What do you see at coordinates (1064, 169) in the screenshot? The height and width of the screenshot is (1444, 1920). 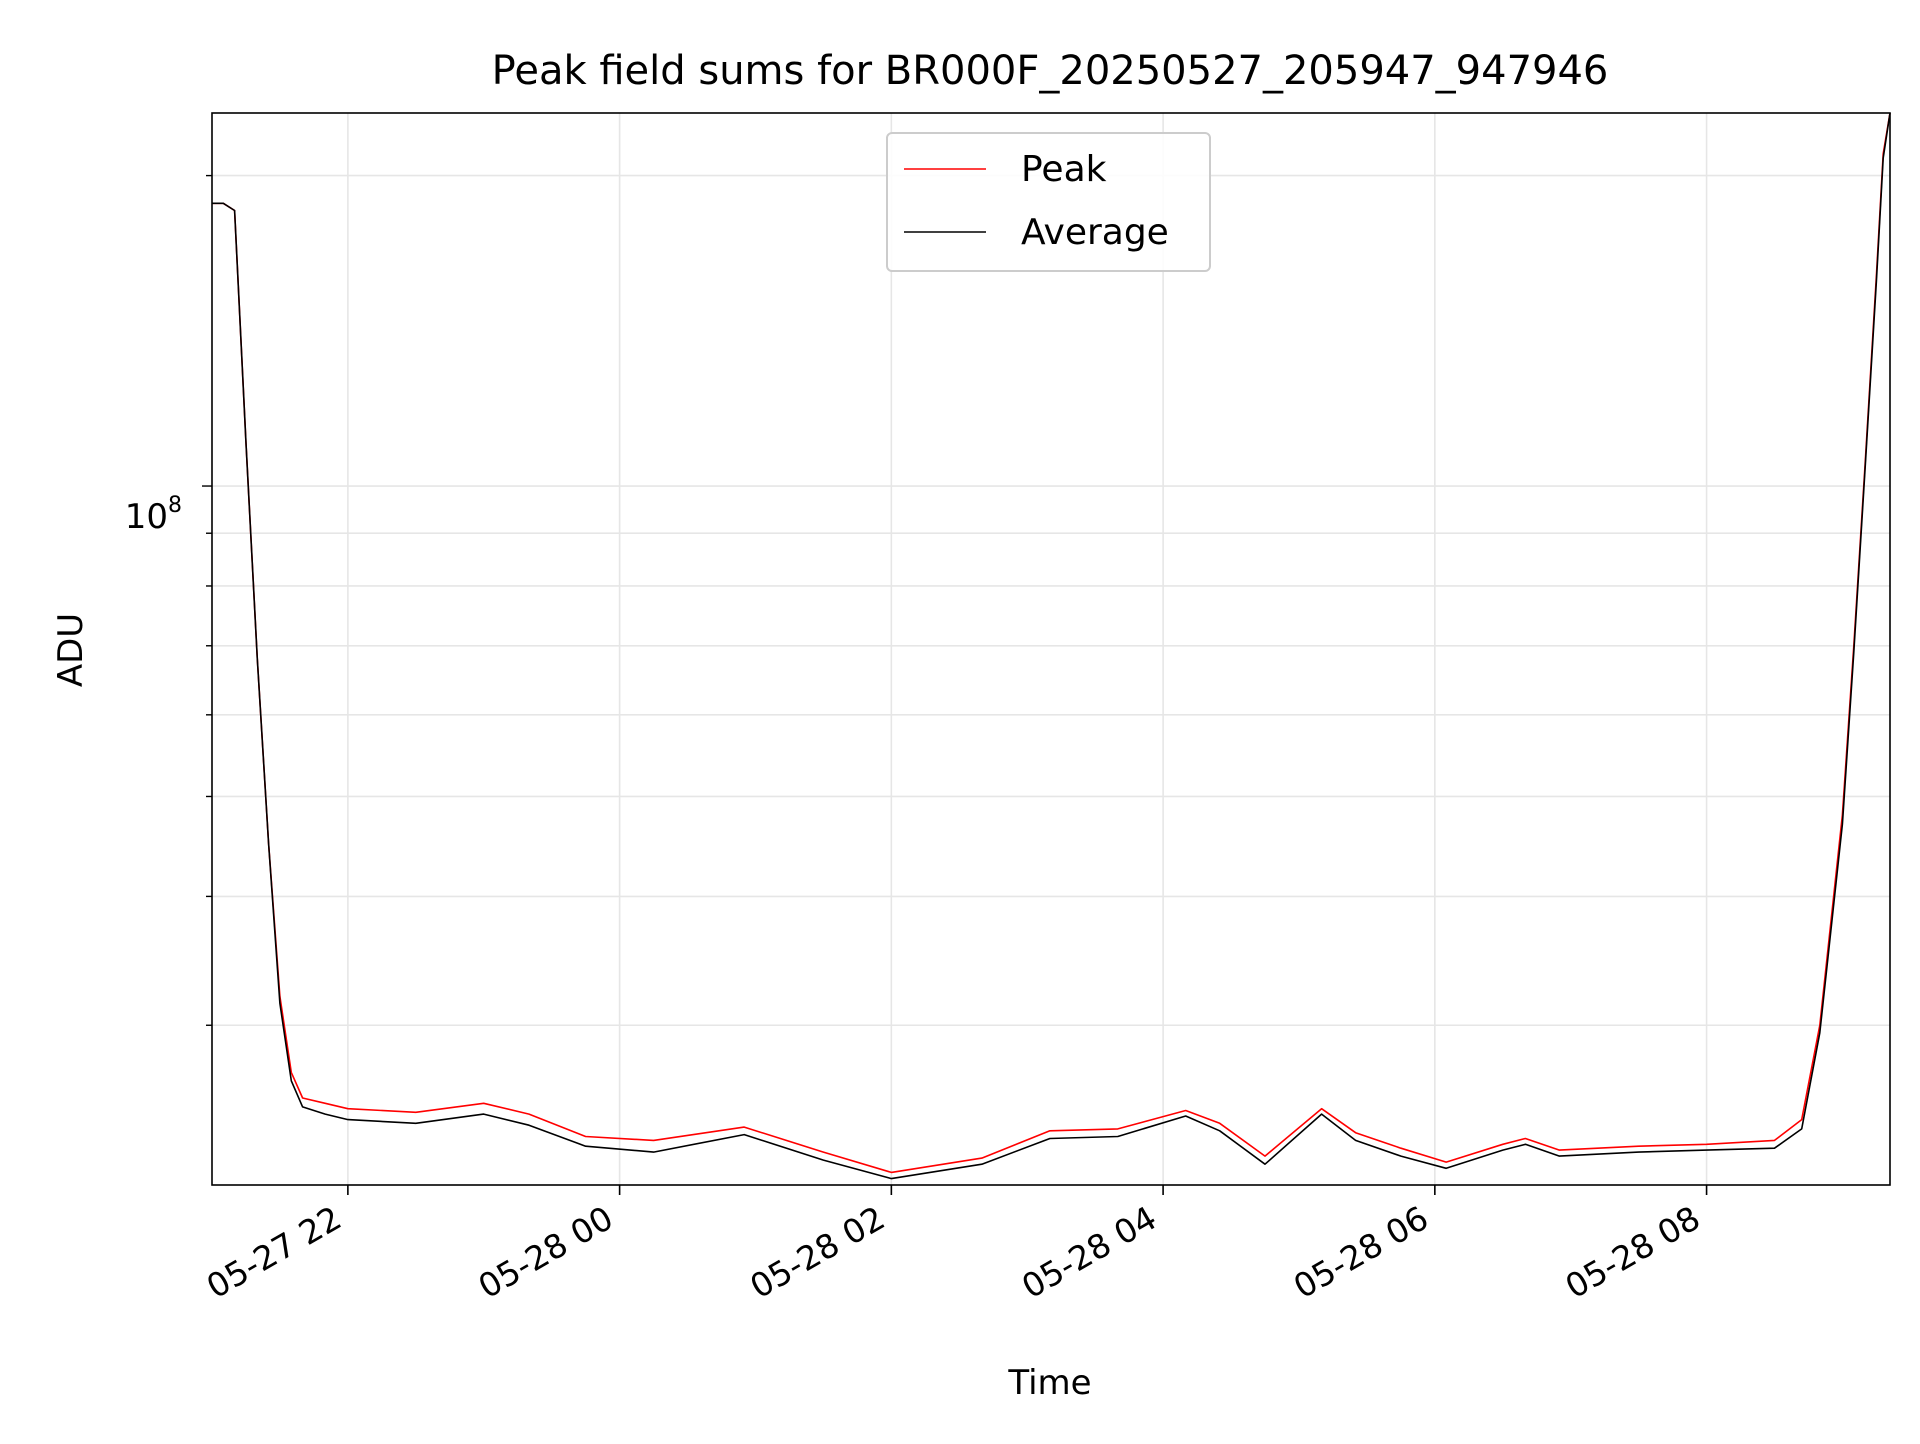 I see `legend-label-peak: Peak` at bounding box center [1064, 169].